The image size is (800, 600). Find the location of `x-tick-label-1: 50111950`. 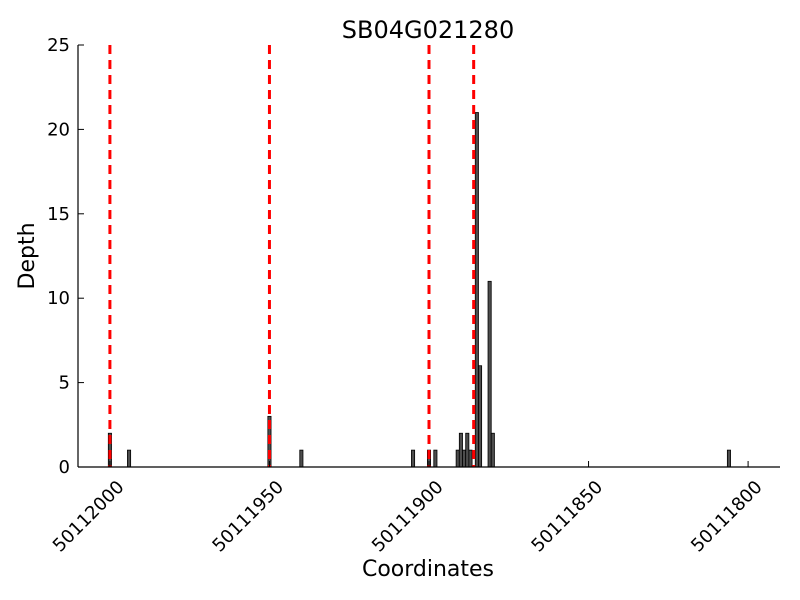

x-tick-label-1: 50111950 is located at coordinates (248, 517).